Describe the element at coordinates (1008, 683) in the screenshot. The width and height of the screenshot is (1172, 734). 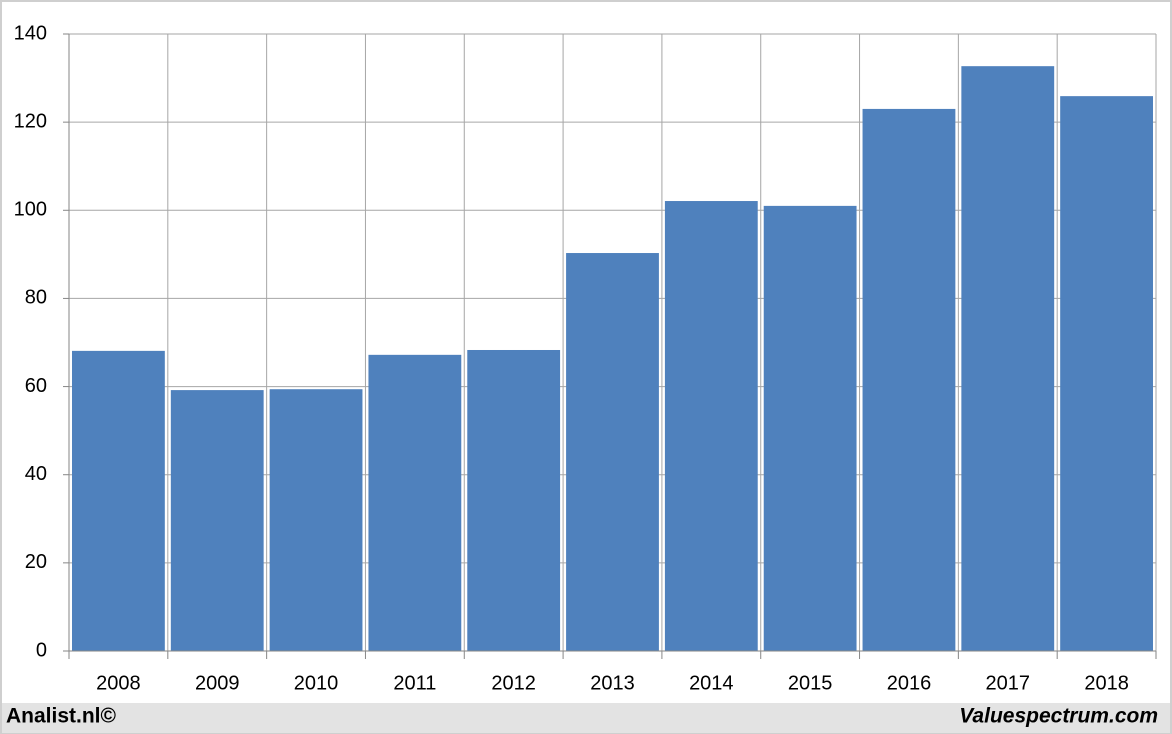
I see `x-tick-label: 2017` at that location.